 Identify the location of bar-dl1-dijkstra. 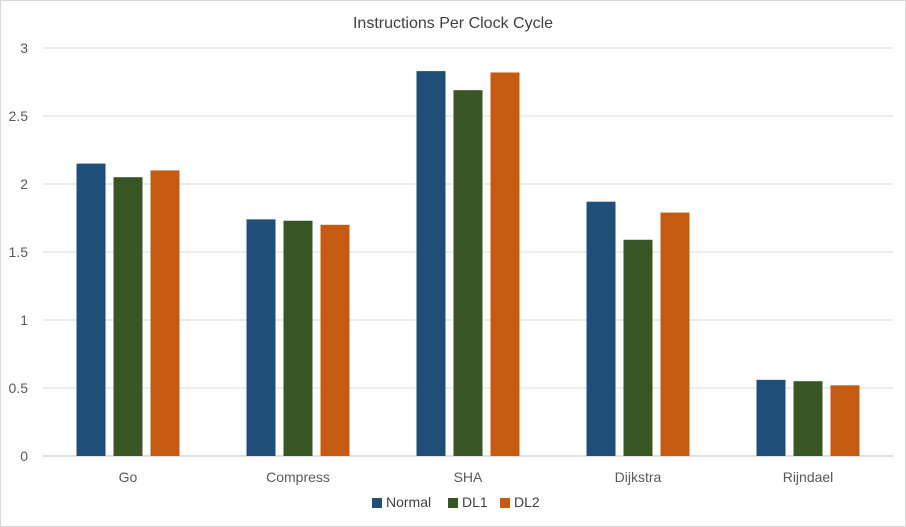
(638, 347).